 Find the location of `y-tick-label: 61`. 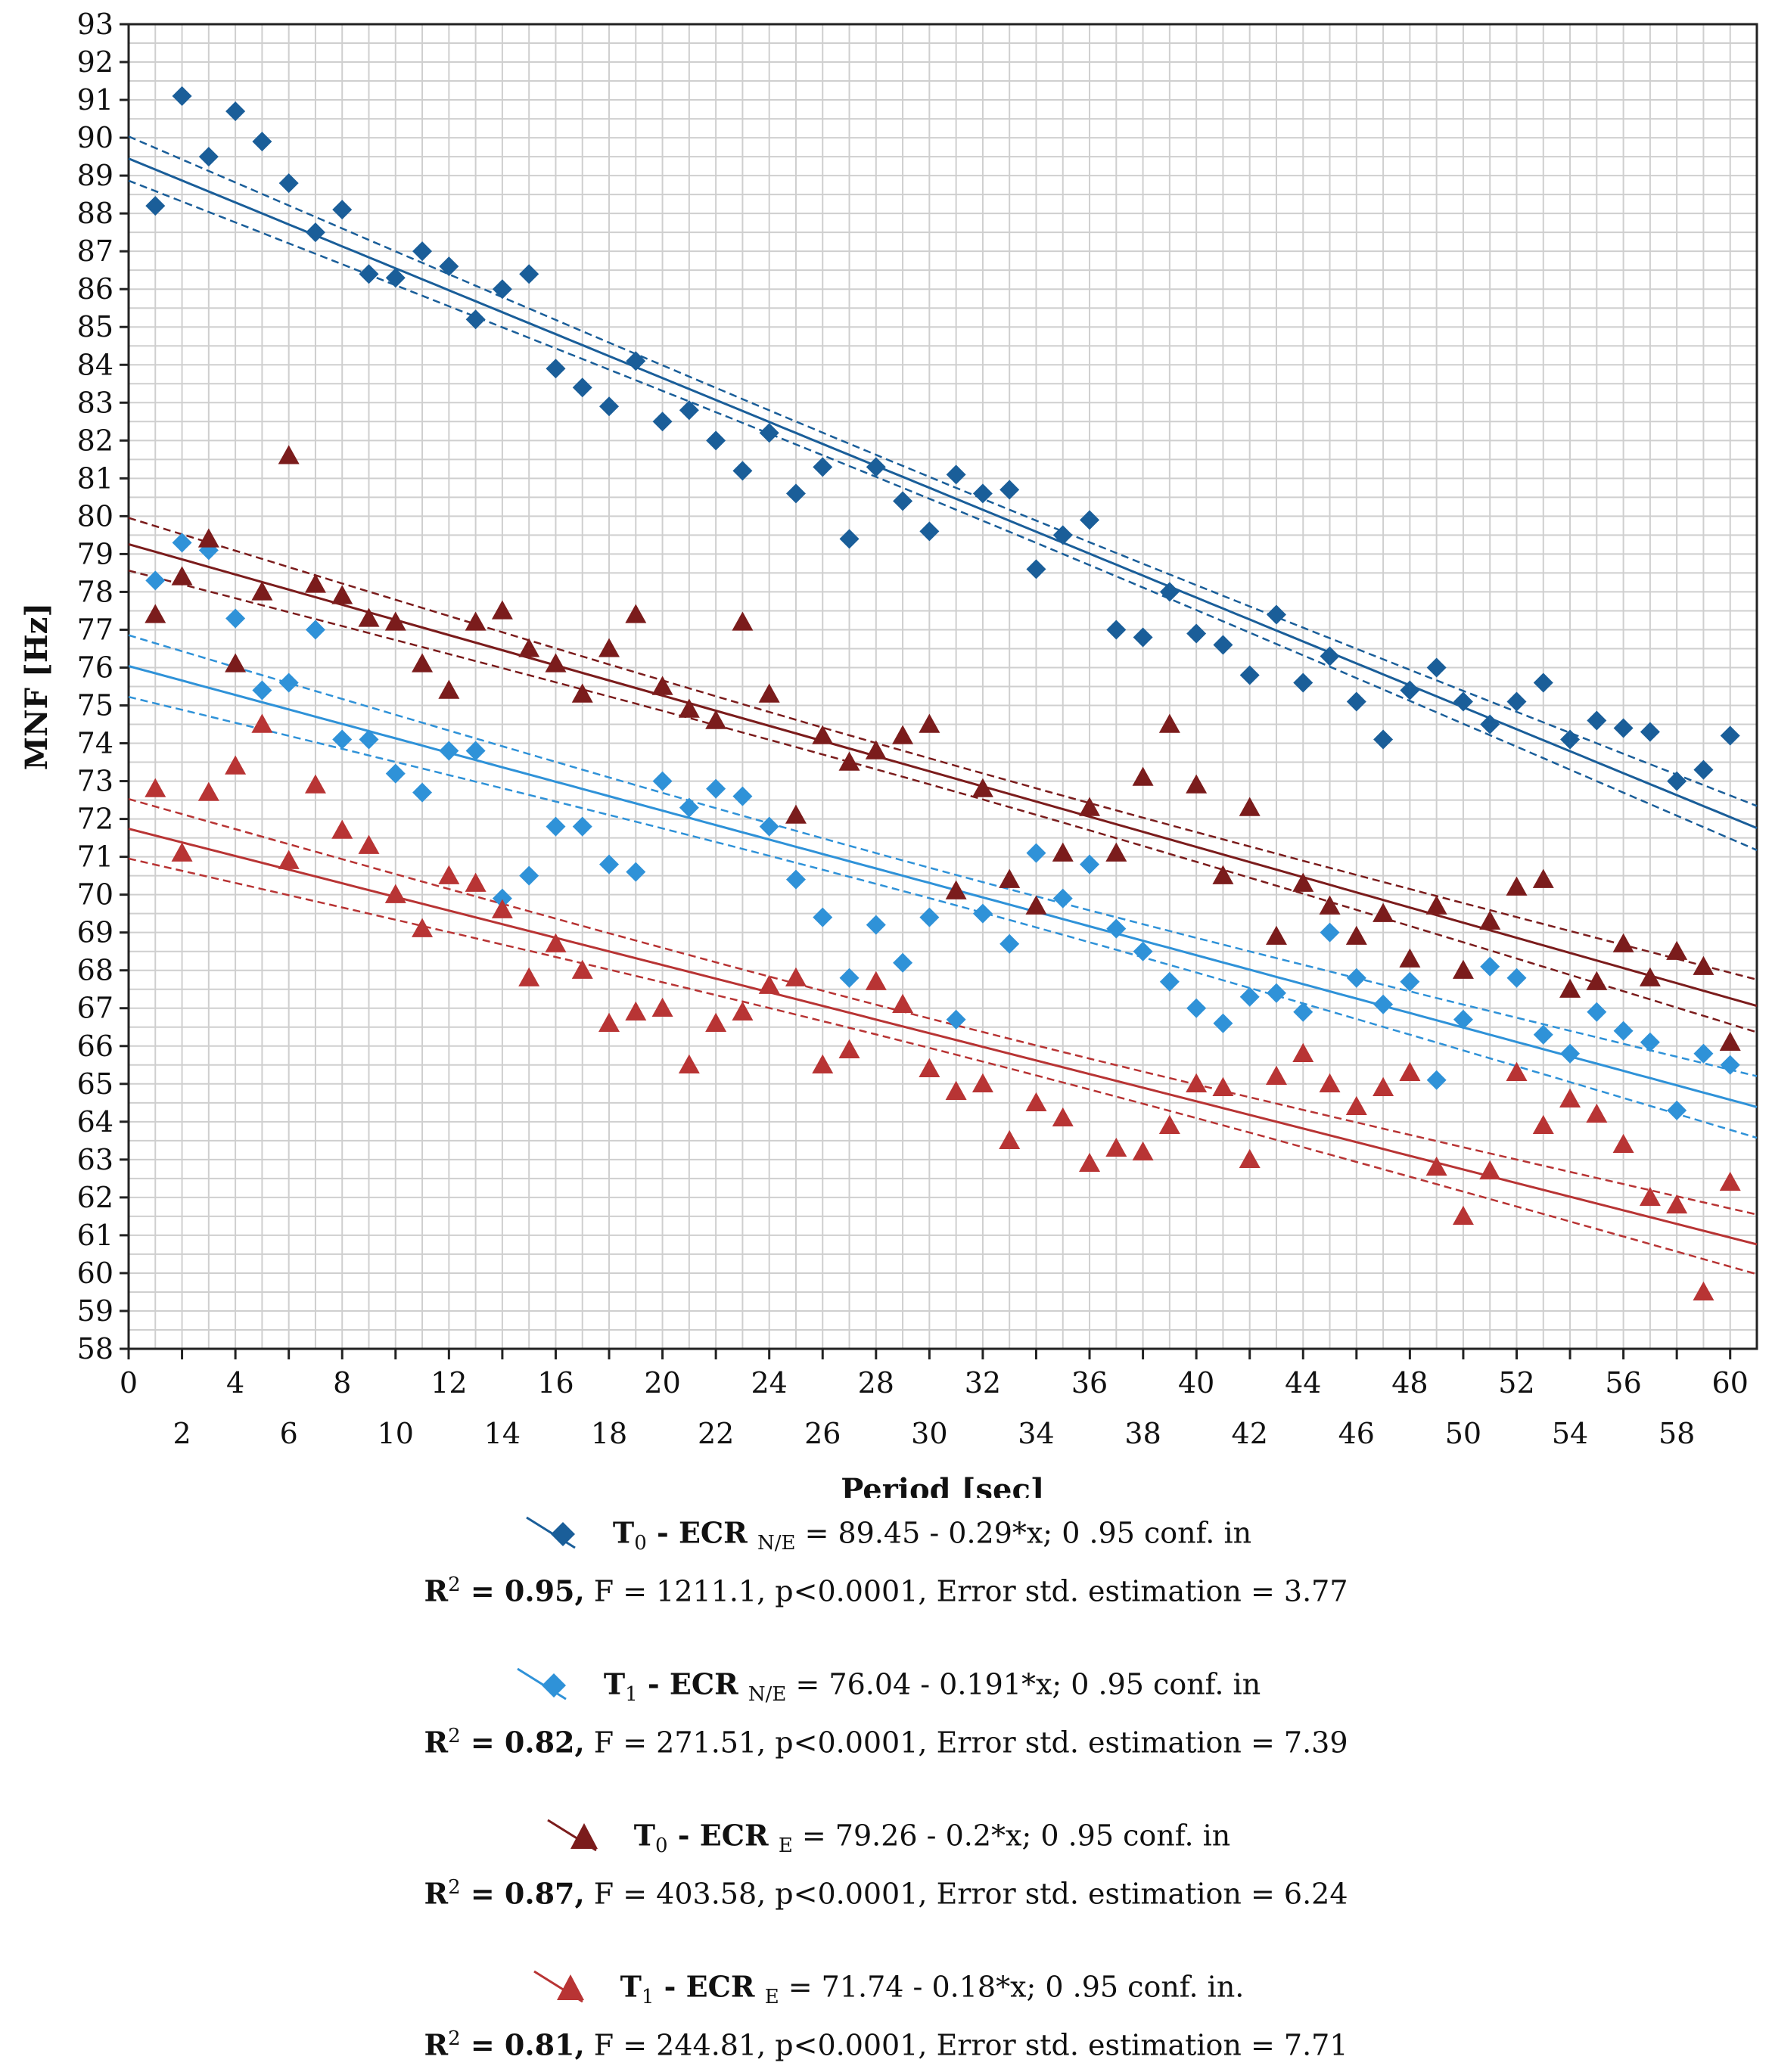

y-tick-label: 61 is located at coordinates (95, 1235).